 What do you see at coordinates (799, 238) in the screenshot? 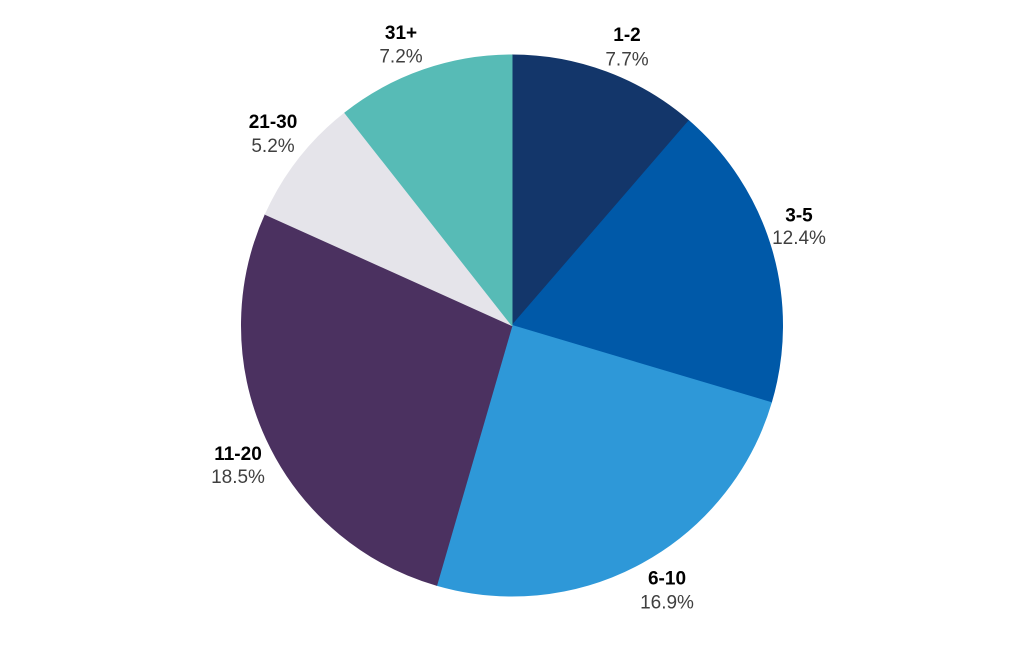
I see `svg-text: 12.4%` at bounding box center [799, 238].